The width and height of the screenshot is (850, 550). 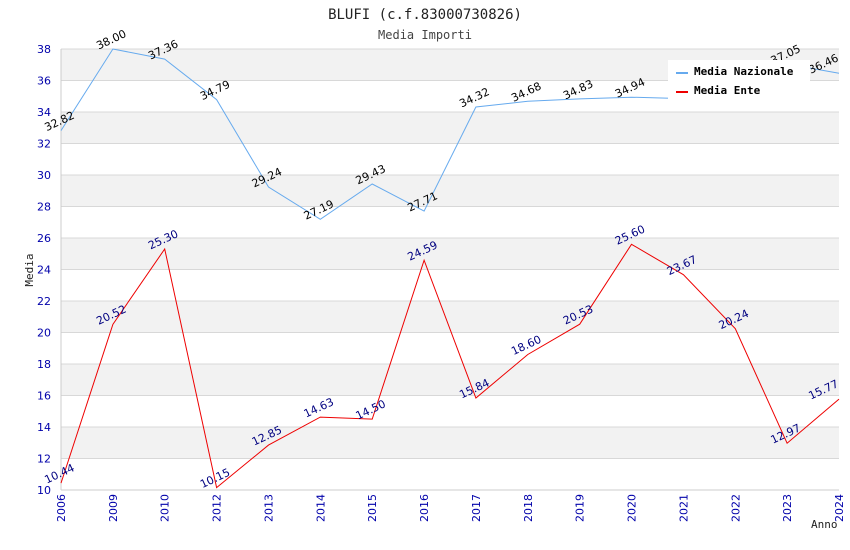 I want to click on data-label: 14.63, so click(x=319, y=407).